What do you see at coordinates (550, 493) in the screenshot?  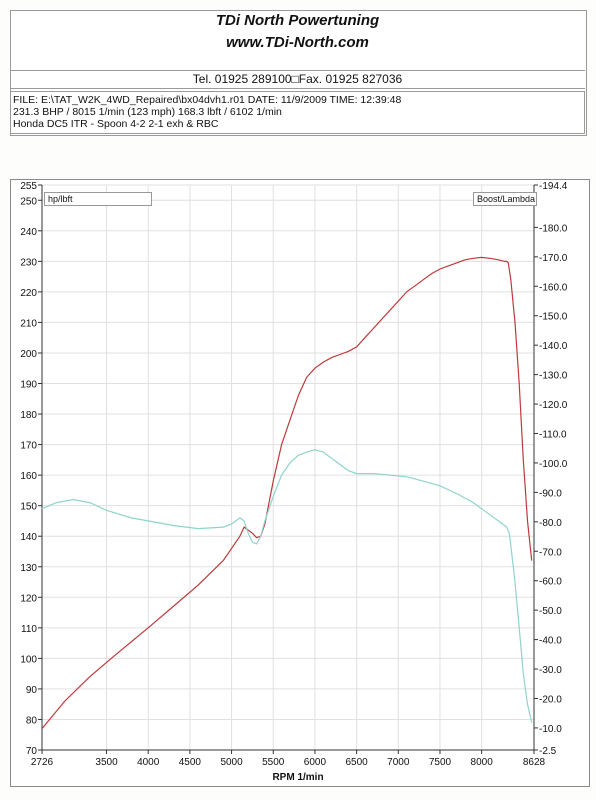 I see `right-tick-label: -90.0` at bounding box center [550, 493].